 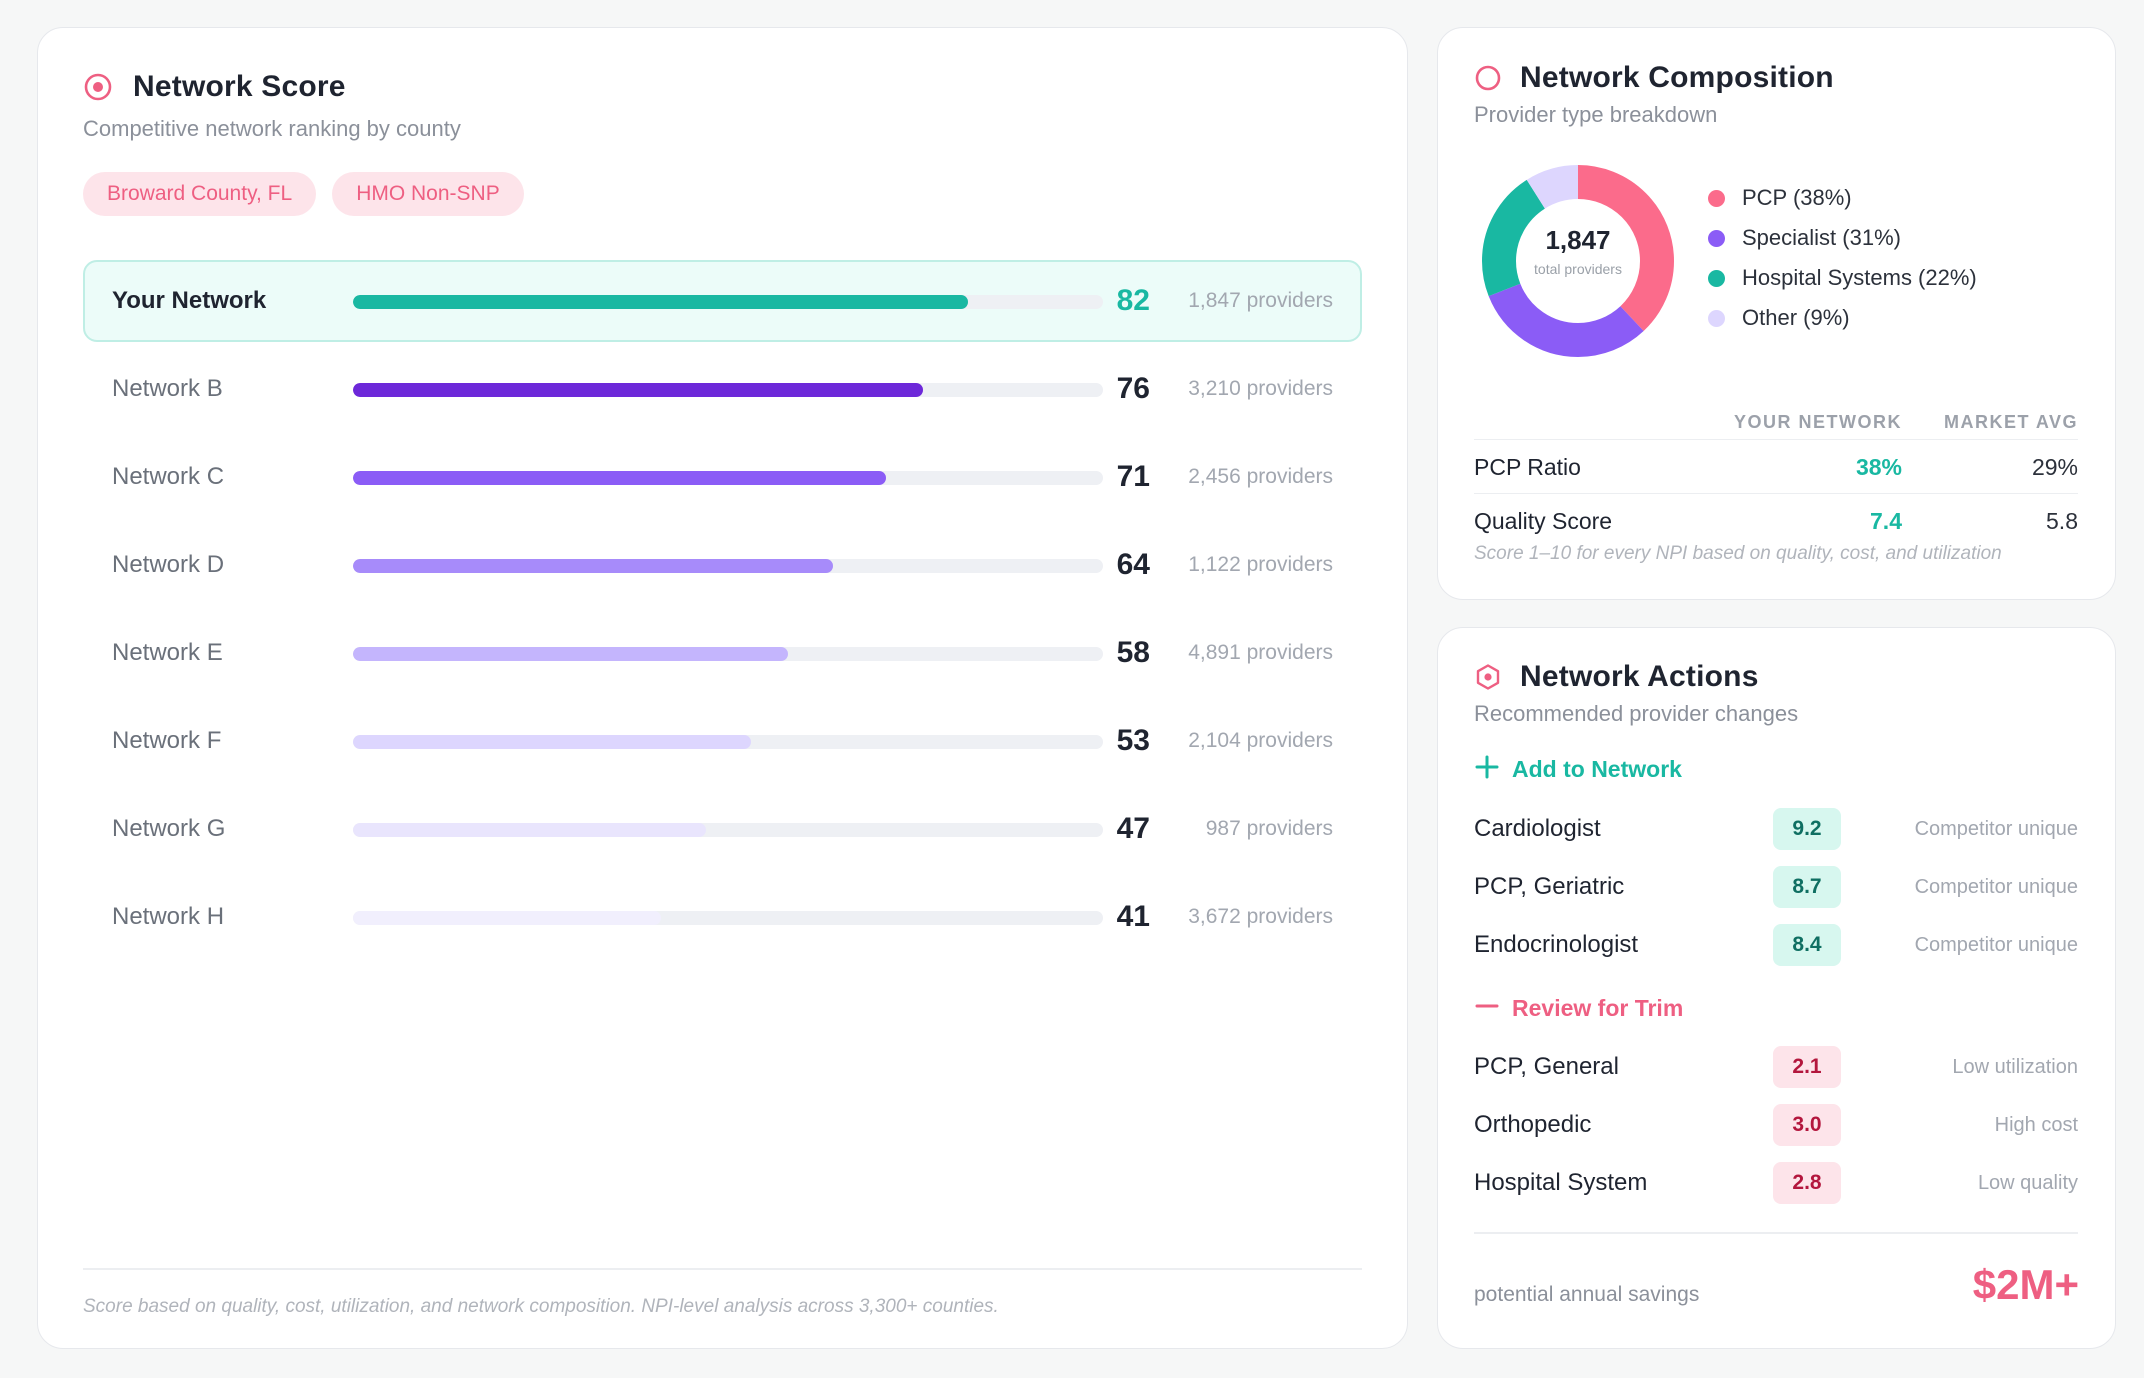 I want to click on metric-yours: 7.4, so click(x=1886, y=521).